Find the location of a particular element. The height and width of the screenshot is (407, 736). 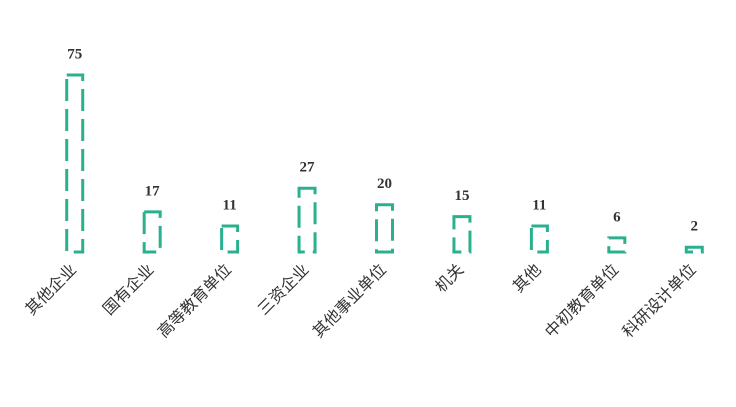

x-tick-label: 其他 is located at coordinates (526, 278).